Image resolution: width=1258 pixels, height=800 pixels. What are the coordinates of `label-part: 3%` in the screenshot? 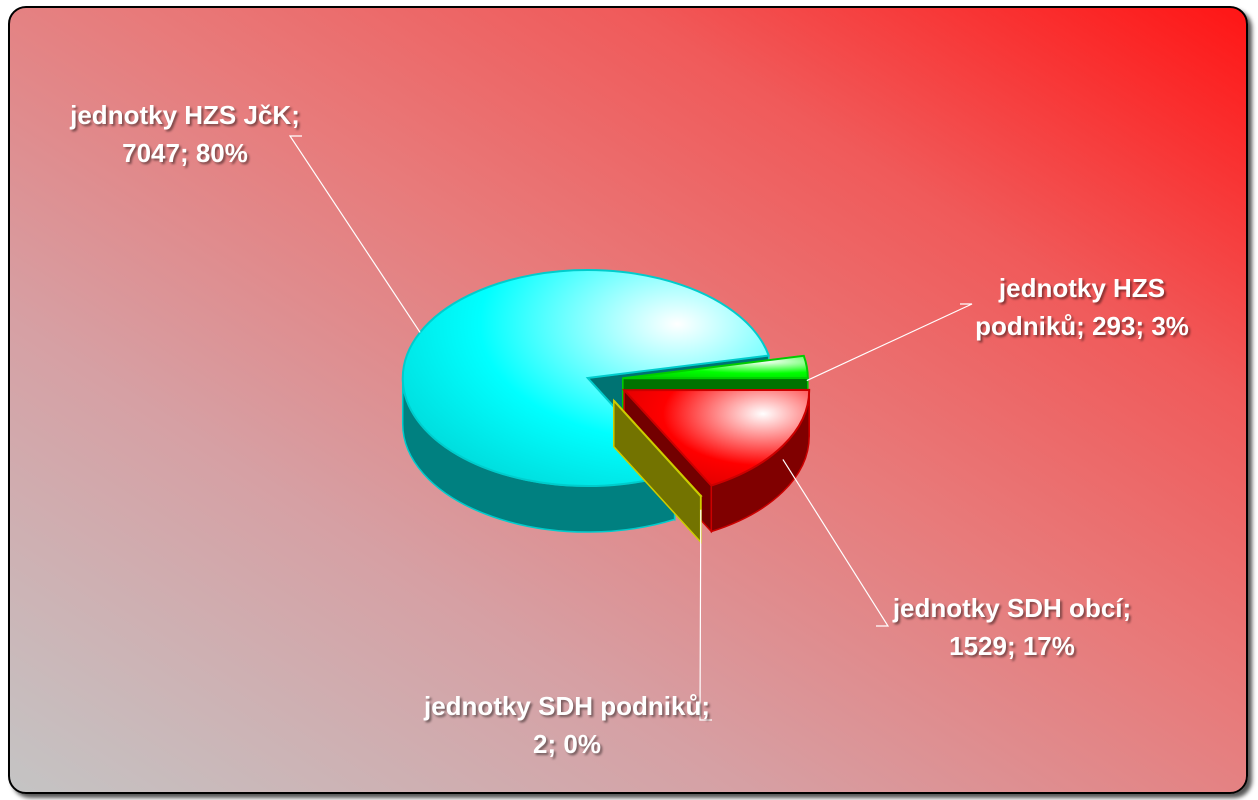 It's located at (1170, 326).